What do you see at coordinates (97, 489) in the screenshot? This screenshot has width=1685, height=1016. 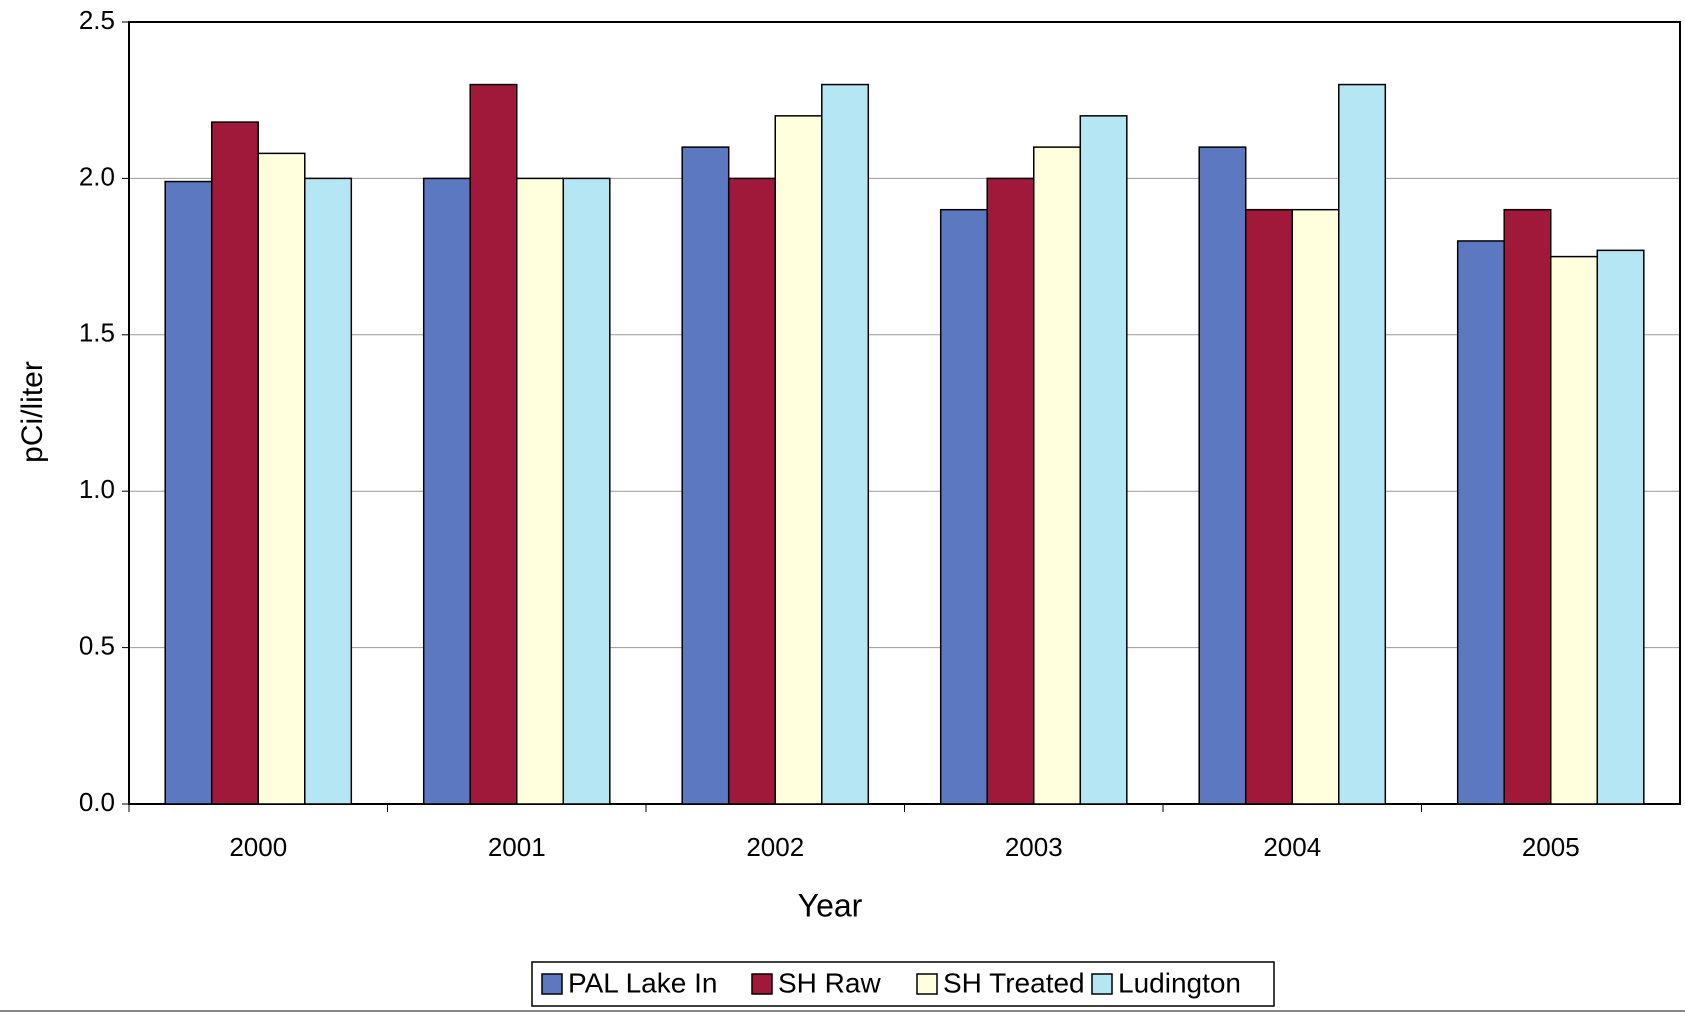 I see `y-tick-label: 1.0` at bounding box center [97, 489].